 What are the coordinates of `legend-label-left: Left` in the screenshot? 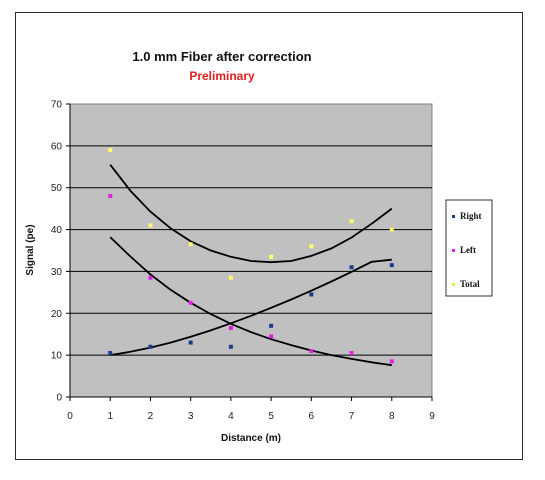 It's located at (468, 250).